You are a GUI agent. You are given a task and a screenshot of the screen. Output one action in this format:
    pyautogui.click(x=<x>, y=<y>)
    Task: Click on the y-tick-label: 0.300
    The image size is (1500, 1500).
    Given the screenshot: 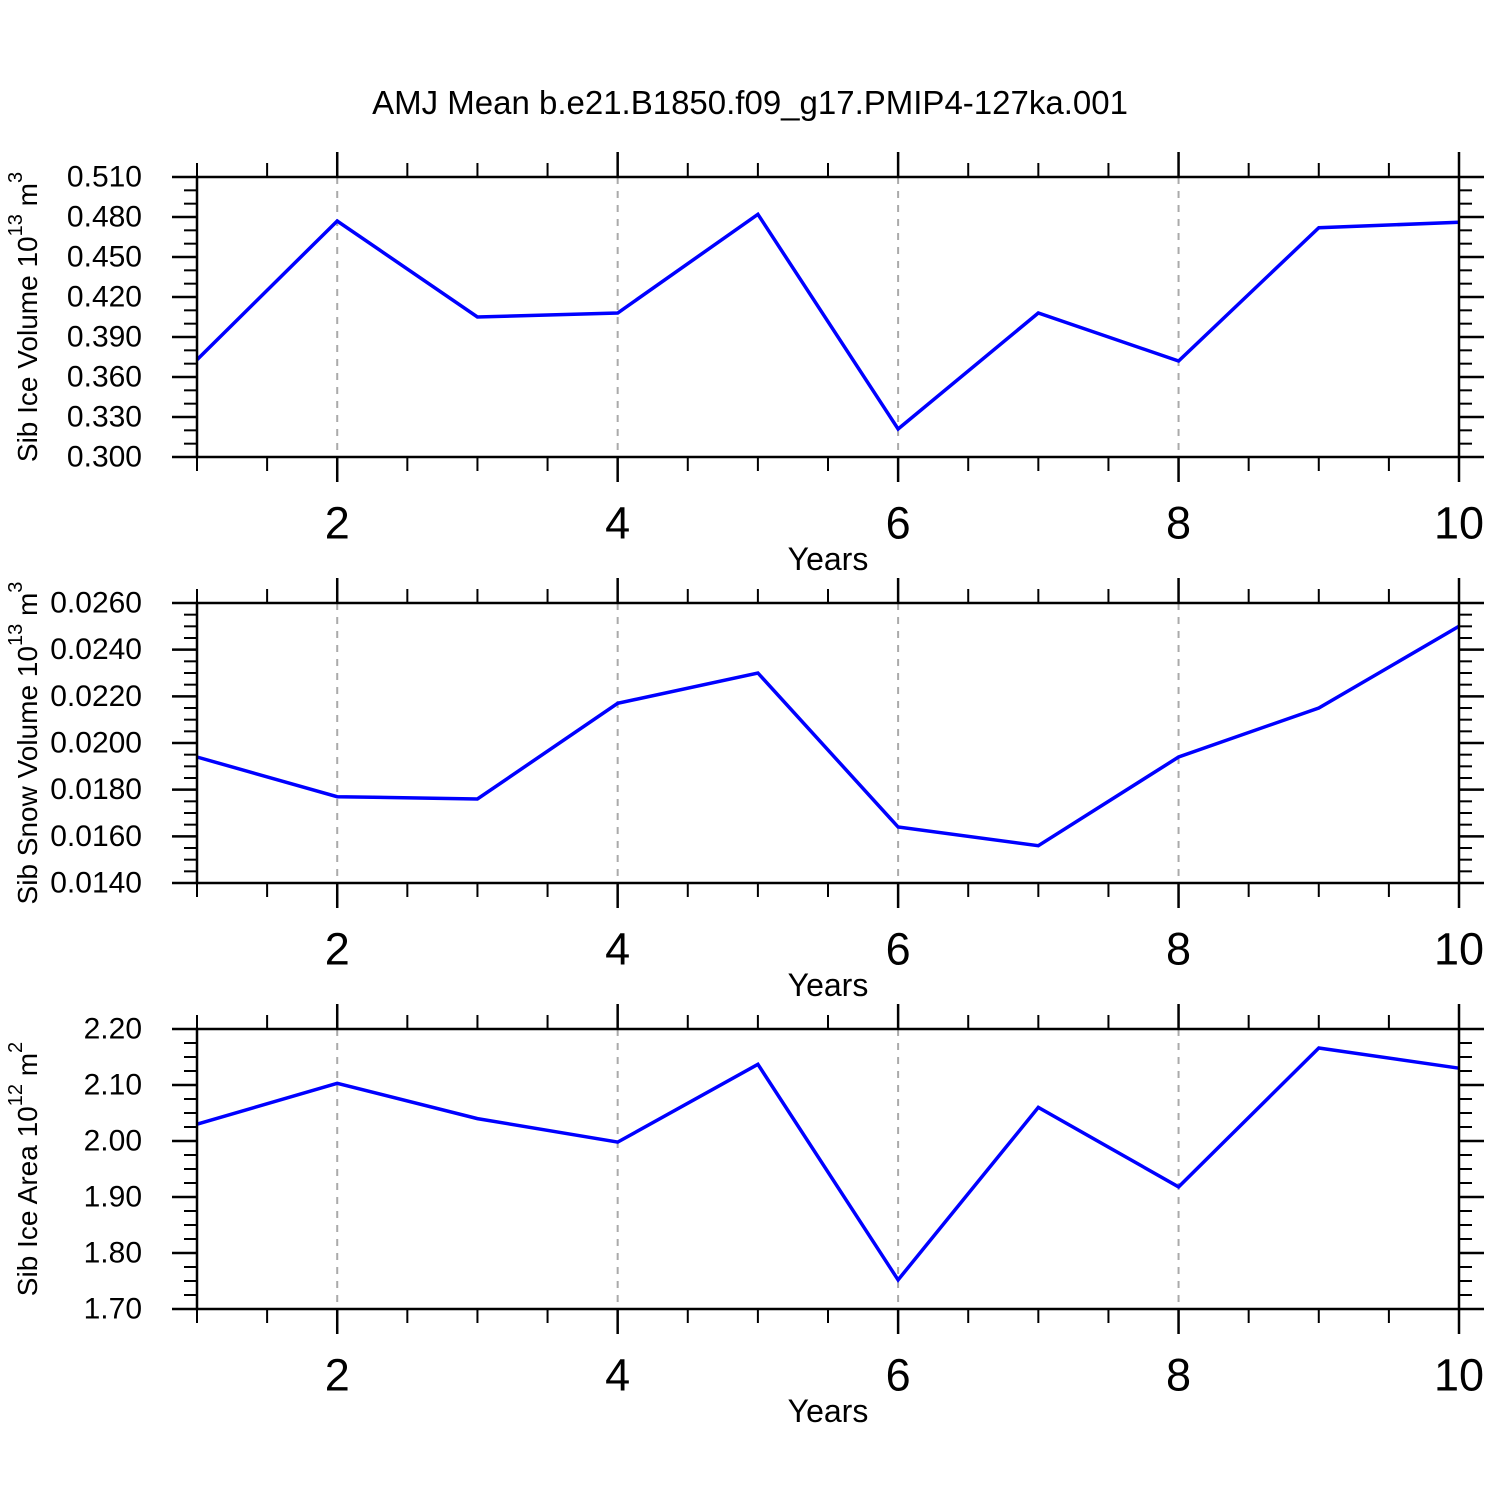 What is the action you would take?
    pyautogui.click(x=104, y=457)
    